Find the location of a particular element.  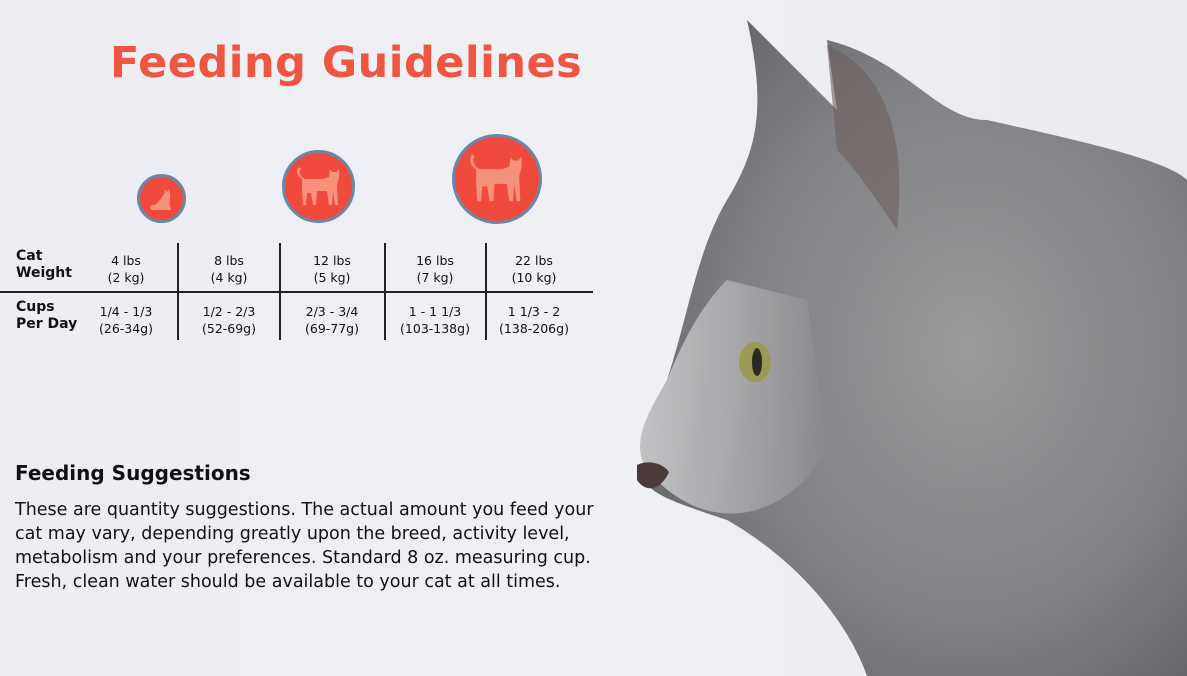

cell-lbs: 12 lbs is located at coordinates (332, 260).